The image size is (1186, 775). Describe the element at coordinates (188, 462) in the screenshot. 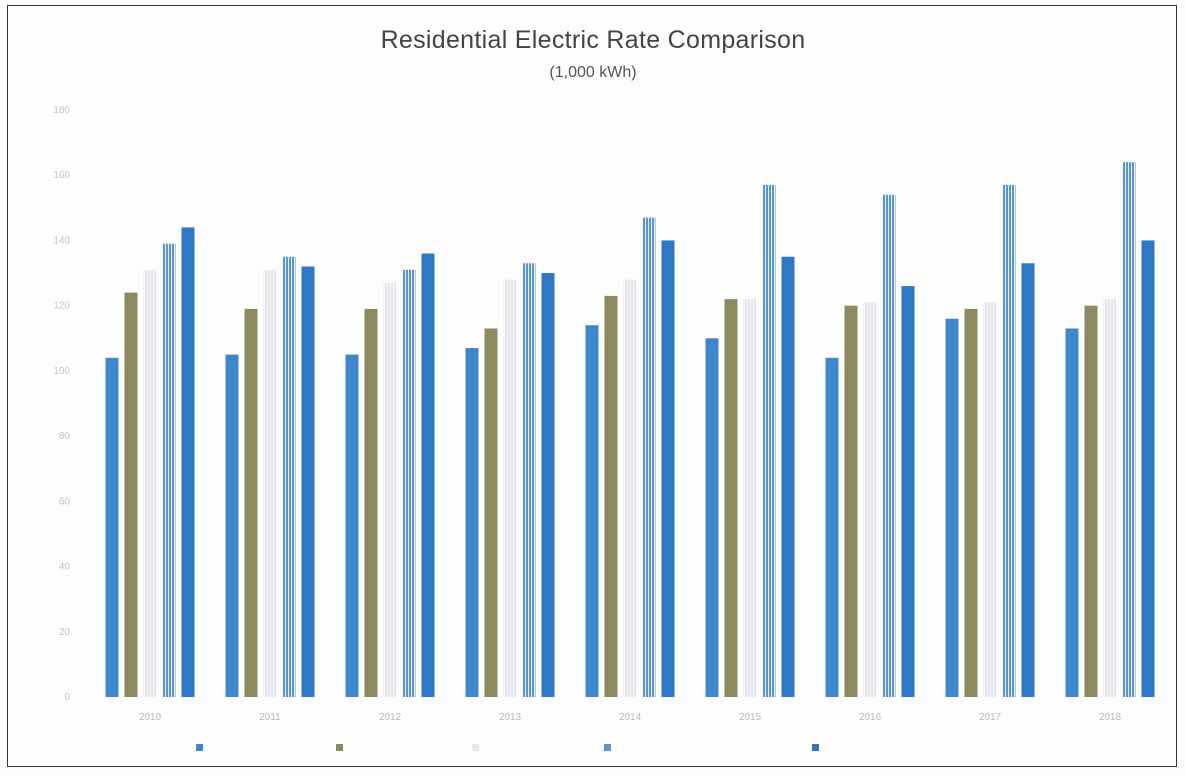

I see `bar-series-5-2010` at that location.